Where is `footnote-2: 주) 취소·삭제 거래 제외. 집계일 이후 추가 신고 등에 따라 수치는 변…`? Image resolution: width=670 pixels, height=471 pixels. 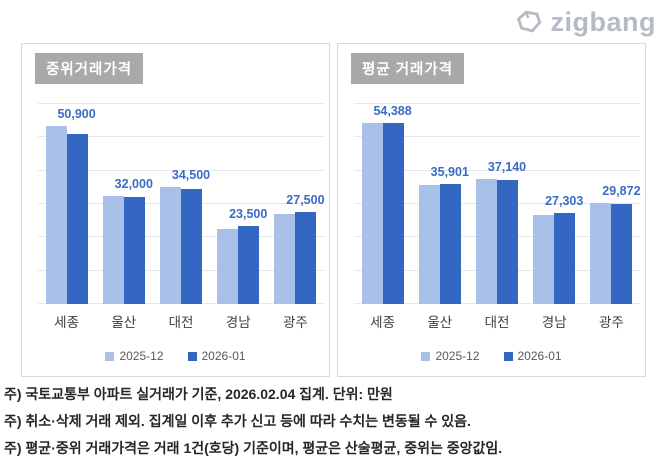
footnote-2: 주) 취소·삭제 거래 제외. 집계일 이후 추가 신고 등에 따라 수치는 변… is located at coordinates (237, 421).